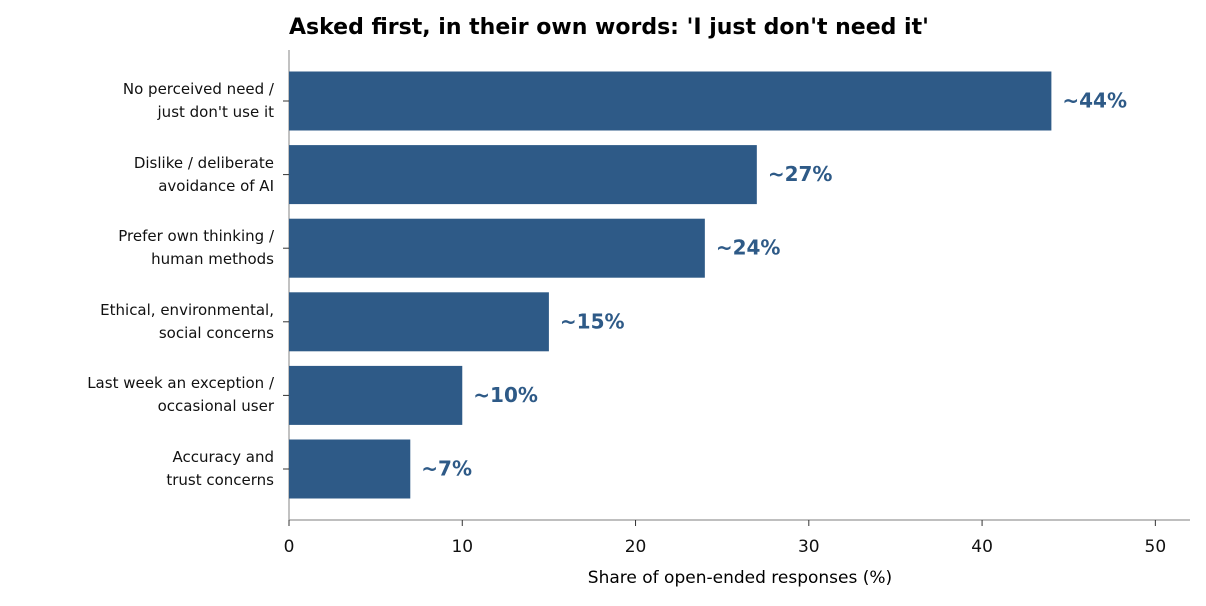  I want to click on x-tick-label: 50, so click(1156, 547).